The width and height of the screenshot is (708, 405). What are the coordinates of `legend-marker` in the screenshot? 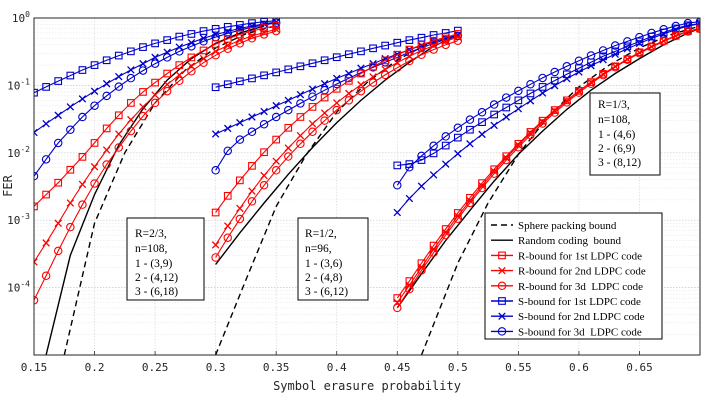 It's located at (502, 270).